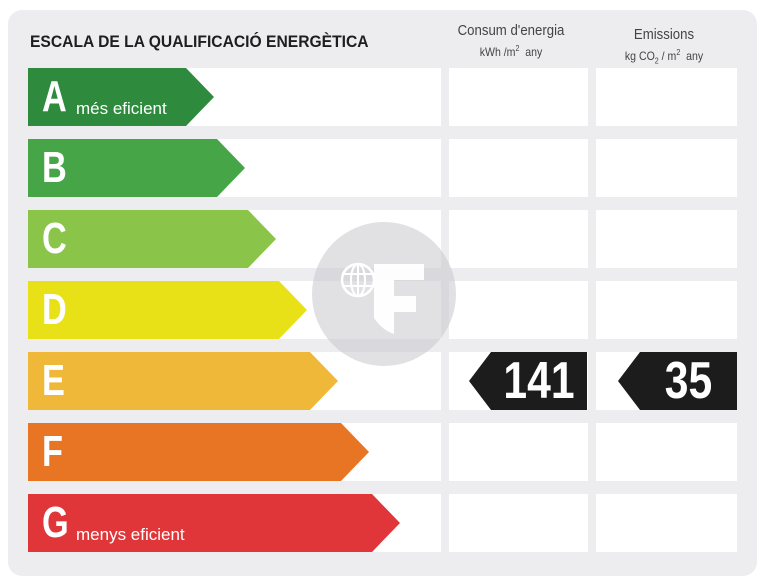 The height and width of the screenshot is (584, 765). Describe the element at coordinates (511, 30) in the screenshot. I see `consum-column-label: Consum d'energia` at that location.